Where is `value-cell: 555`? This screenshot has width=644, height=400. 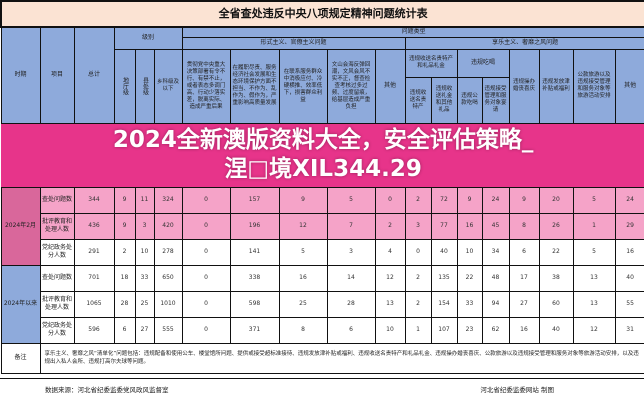 value-cell: 555 is located at coordinates (168, 330).